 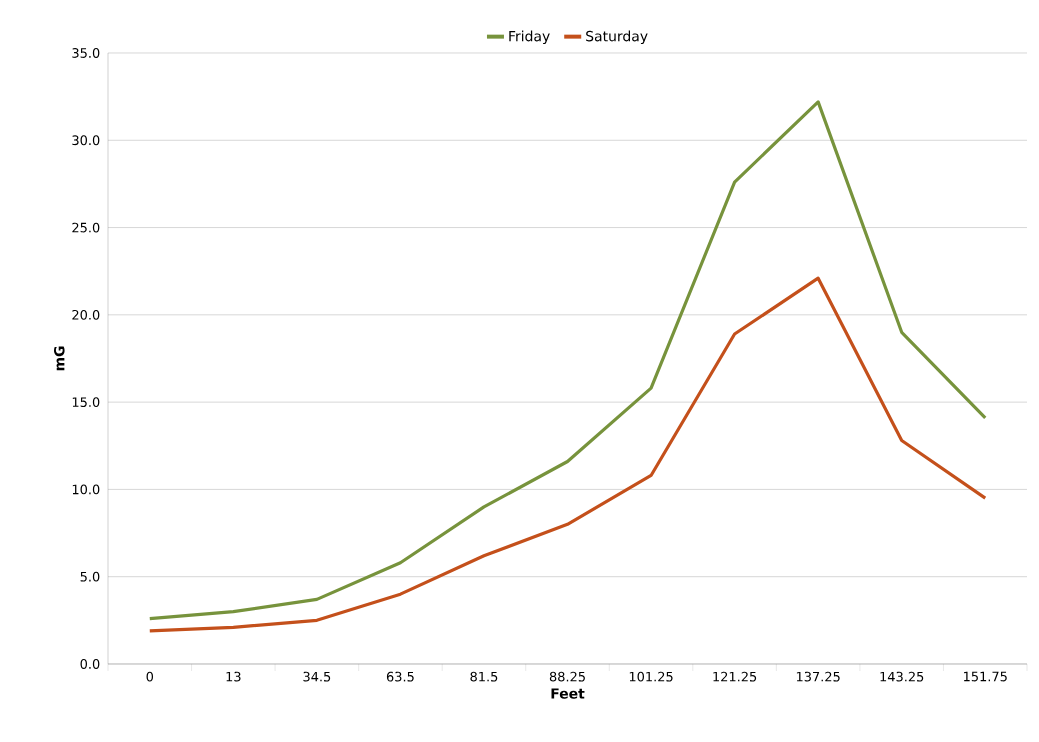 I want to click on y-tick-label: 25.0, so click(x=86, y=227).